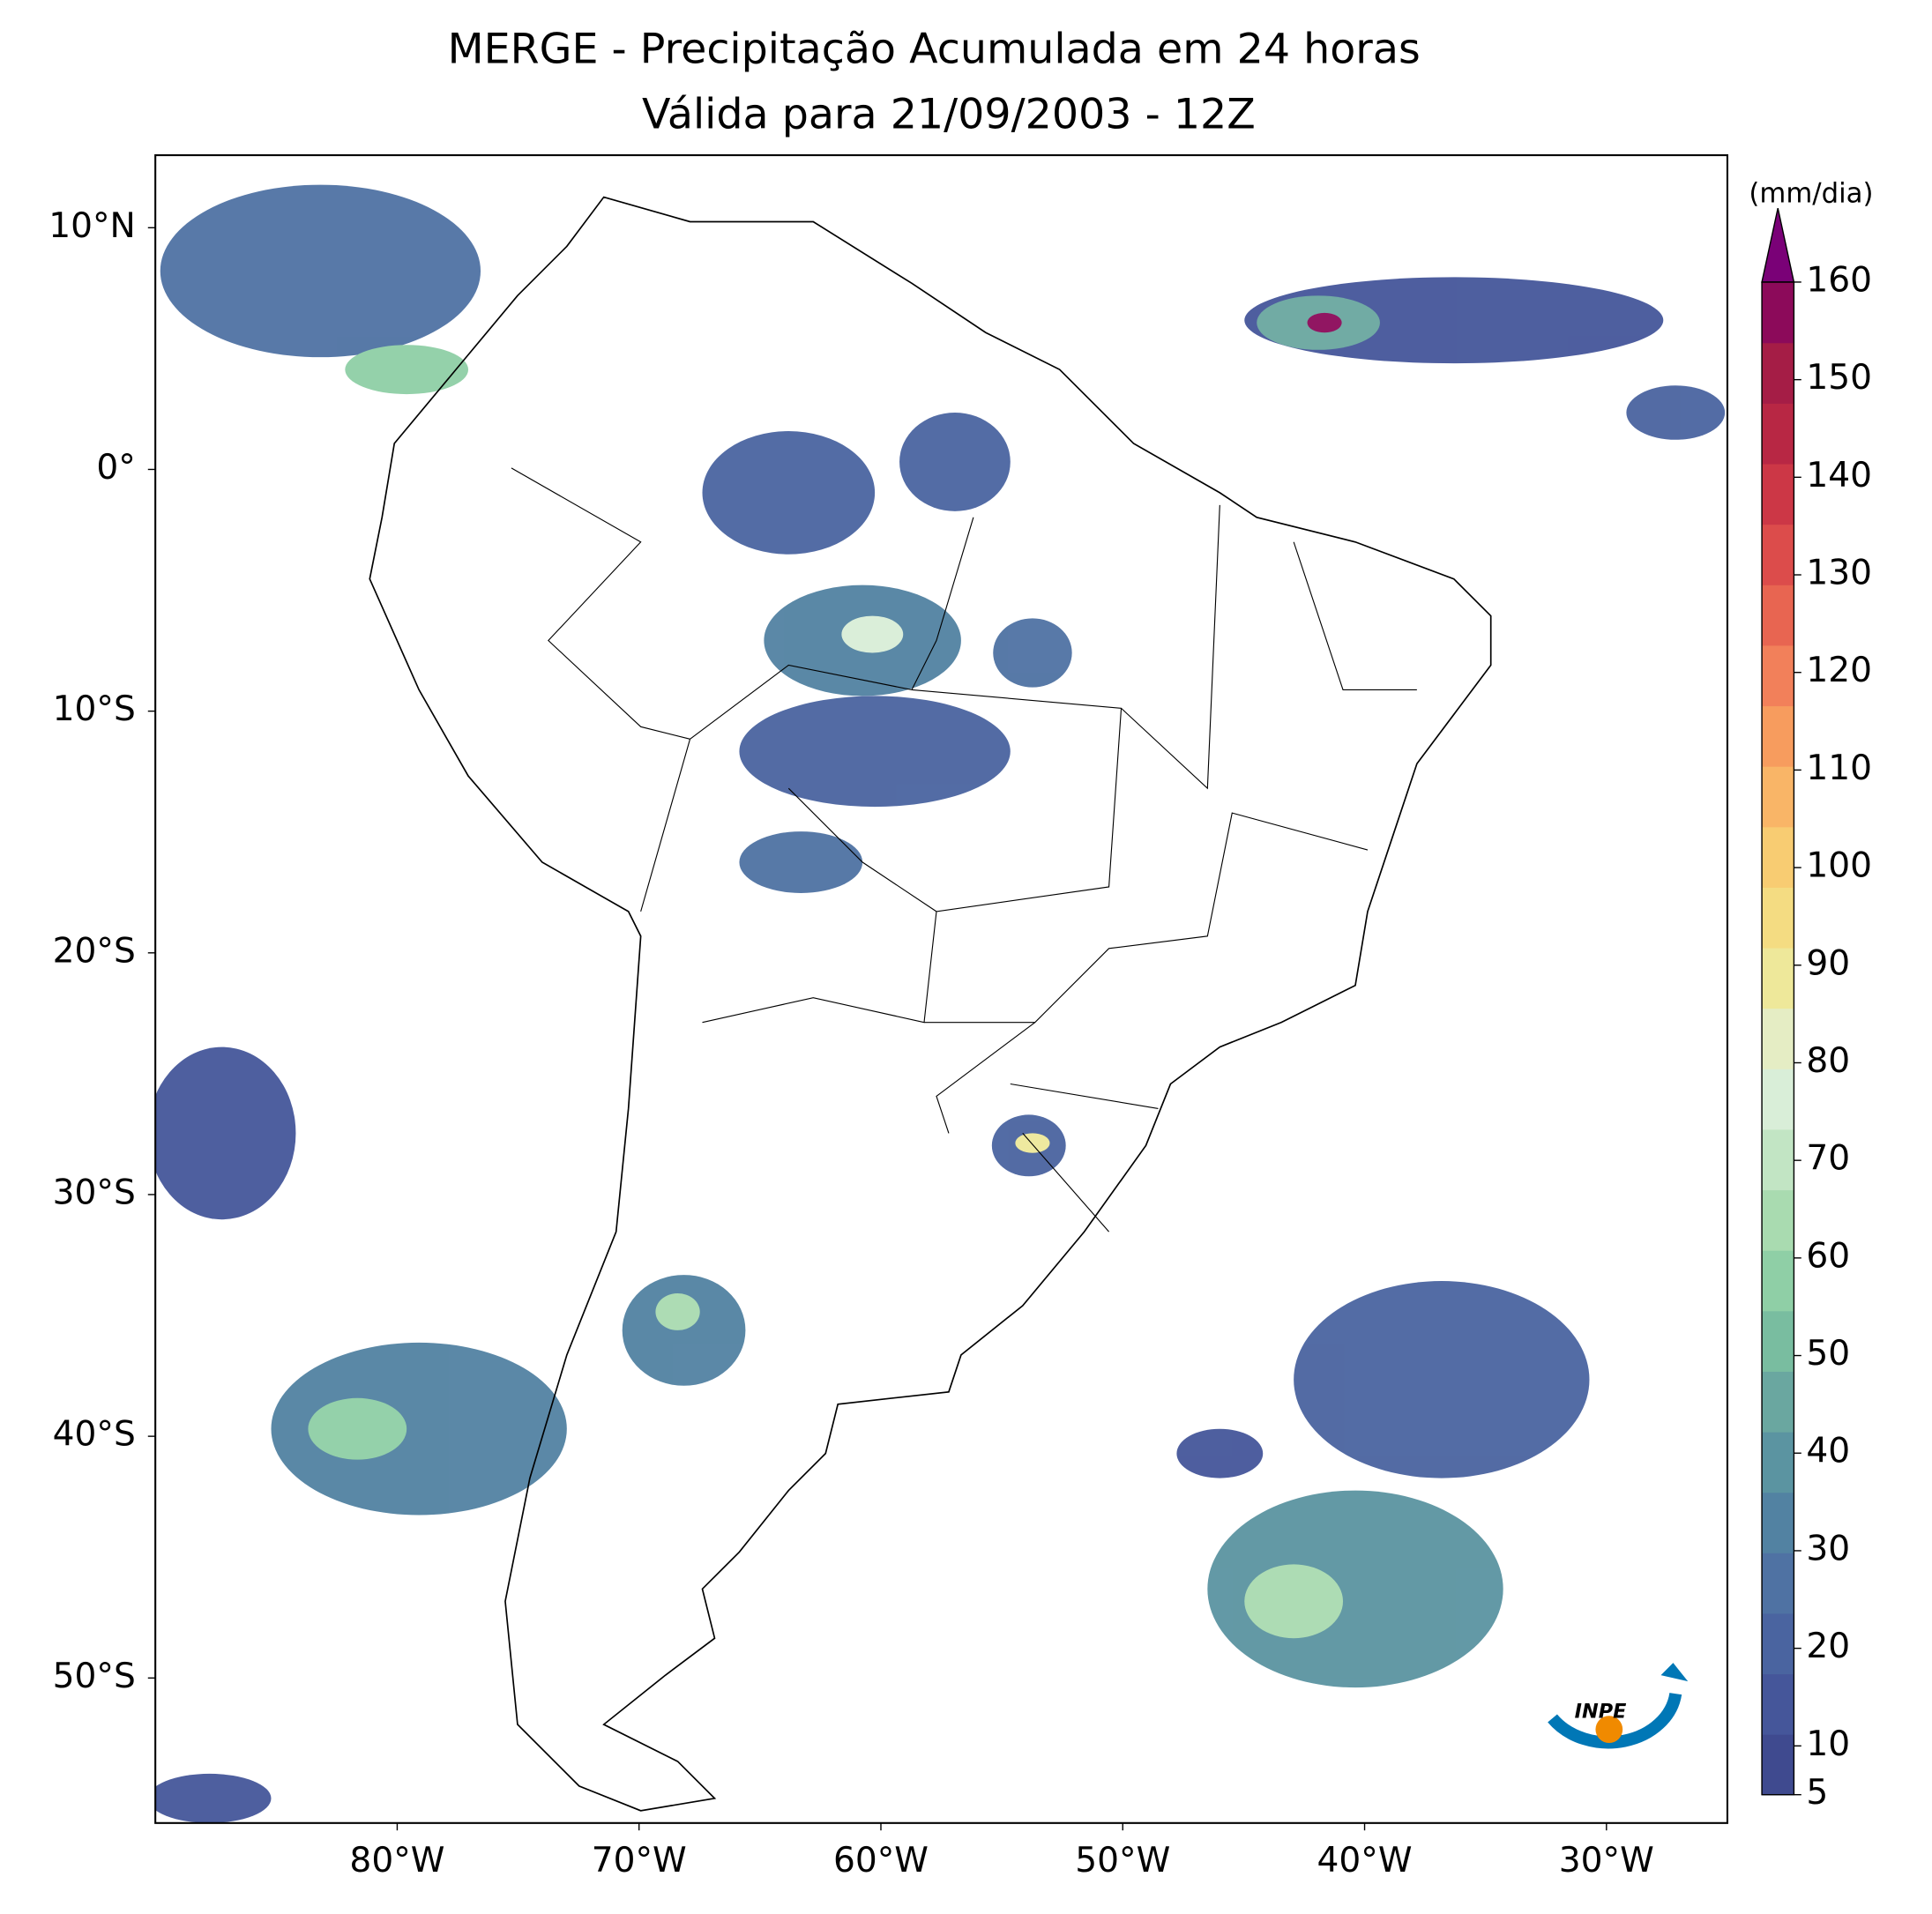  I want to click on x-tick-label: 70°W, so click(639, 1860).